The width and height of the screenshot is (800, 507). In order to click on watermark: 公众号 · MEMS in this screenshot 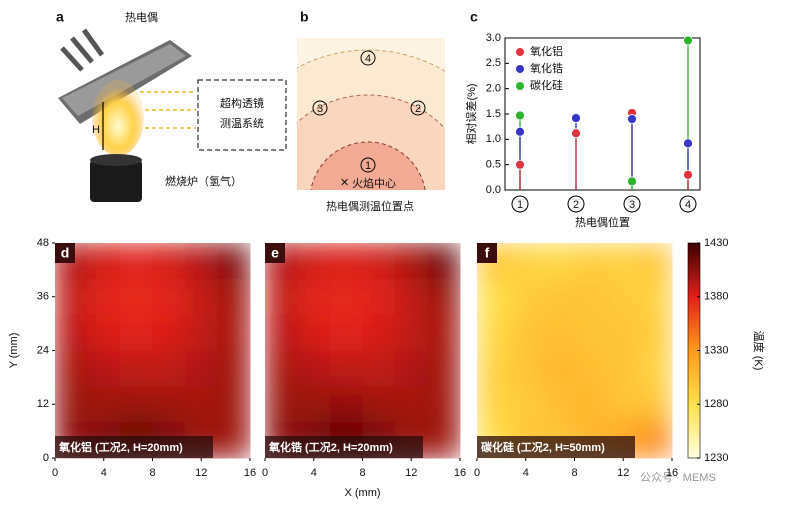, I will do `click(678, 477)`.